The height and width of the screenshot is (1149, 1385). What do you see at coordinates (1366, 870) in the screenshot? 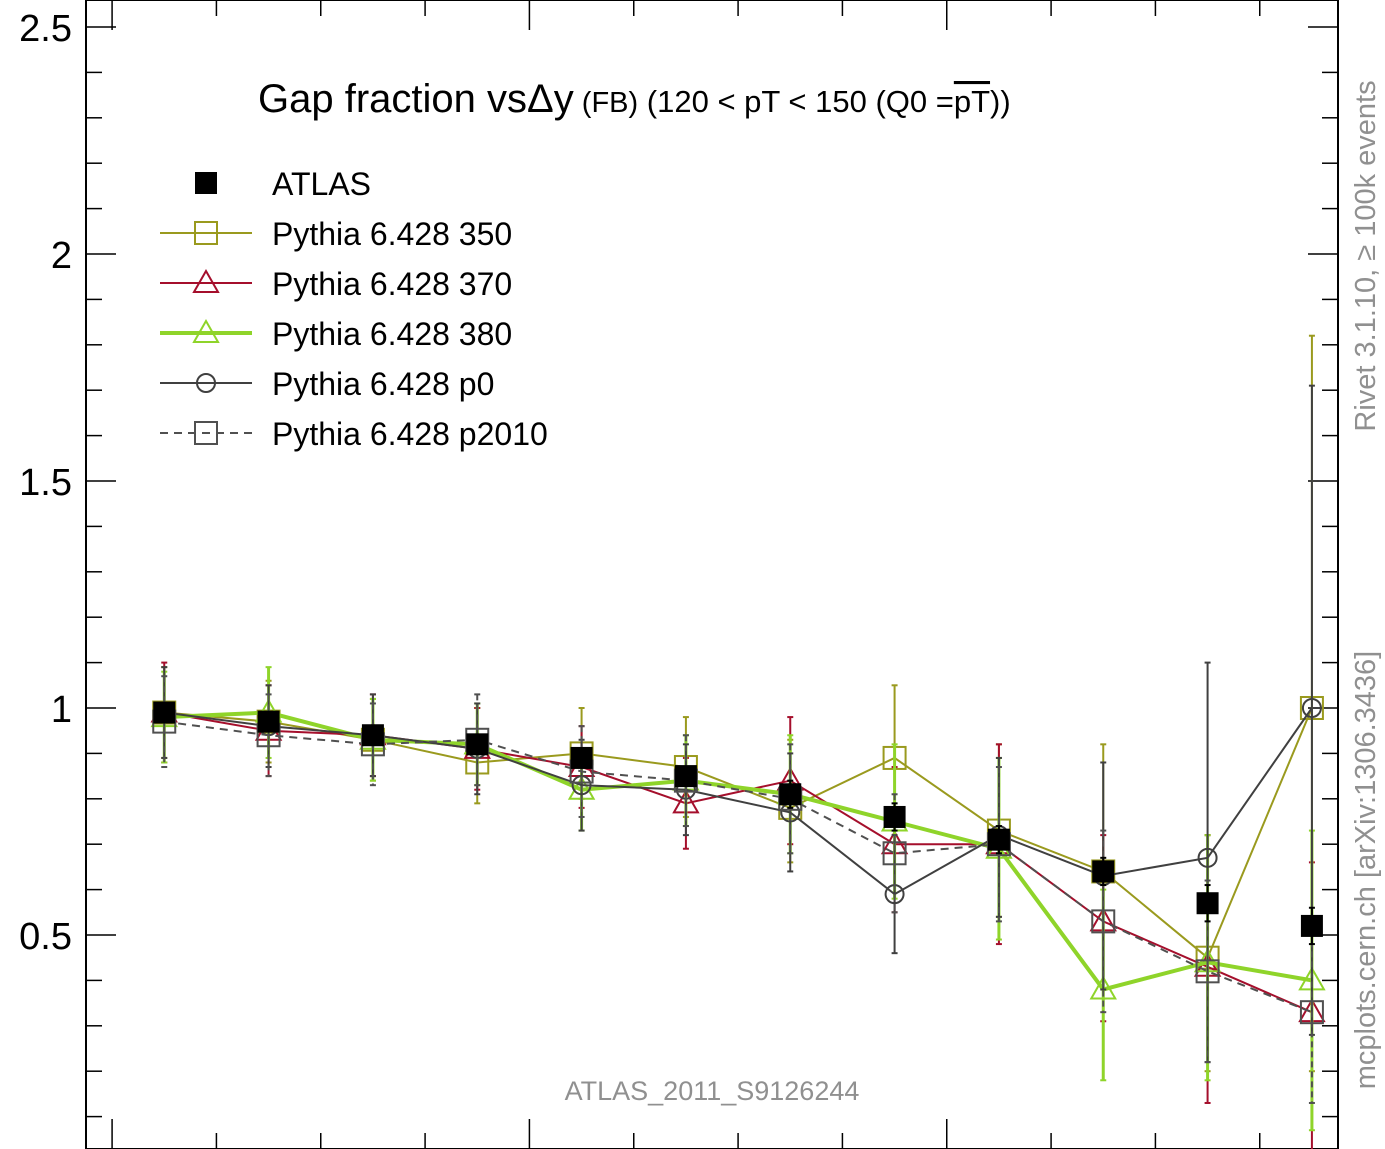
I see `side-label-bottom: mcplots.cern.ch [arXiv:1306.3436]` at bounding box center [1366, 870].